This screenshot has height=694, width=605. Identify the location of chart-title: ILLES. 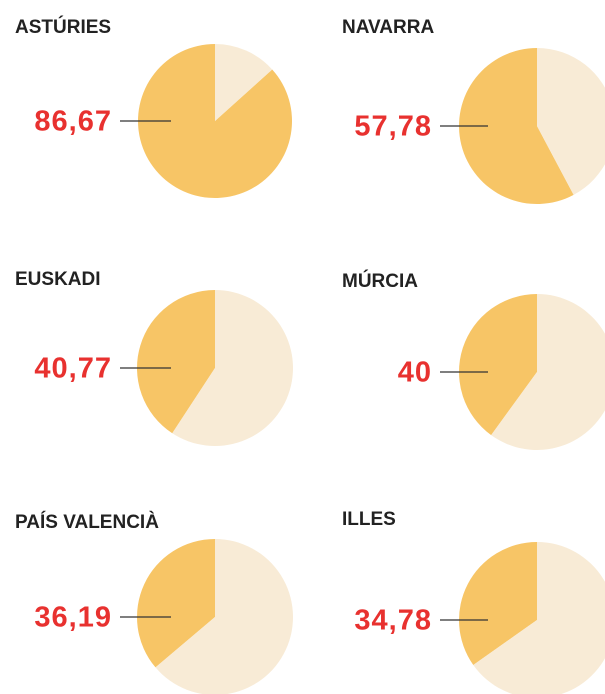
(369, 519).